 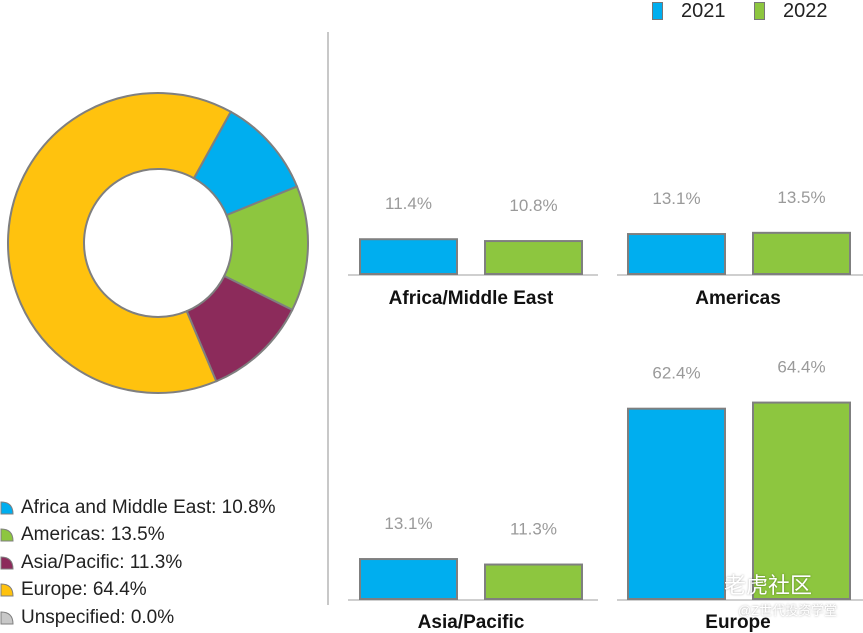 I want to click on legend-item-2021: 2021, so click(x=689, y=11).